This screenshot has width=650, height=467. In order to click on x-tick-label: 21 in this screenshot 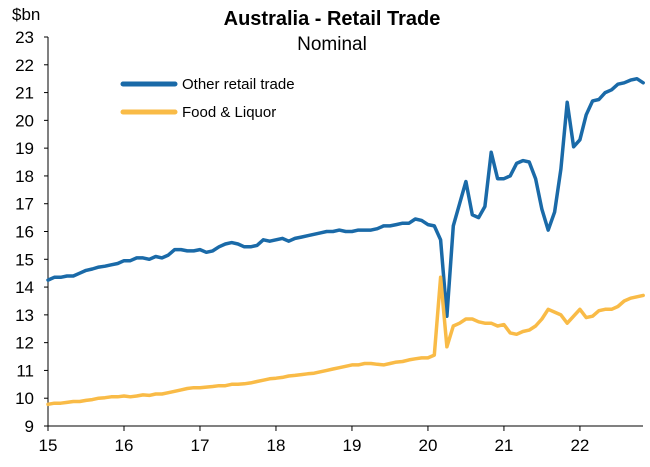, I will do `click(503, 445)`.